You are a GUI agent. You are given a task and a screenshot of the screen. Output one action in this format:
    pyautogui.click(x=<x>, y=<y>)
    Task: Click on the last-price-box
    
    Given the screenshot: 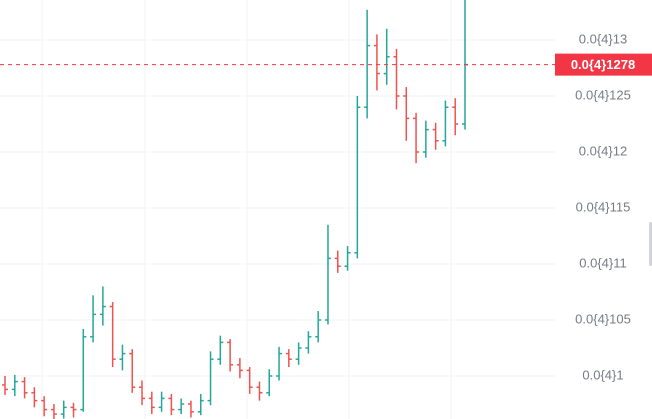 What is the action you would take?
    pyautogui.click(x=603, y=64)
    